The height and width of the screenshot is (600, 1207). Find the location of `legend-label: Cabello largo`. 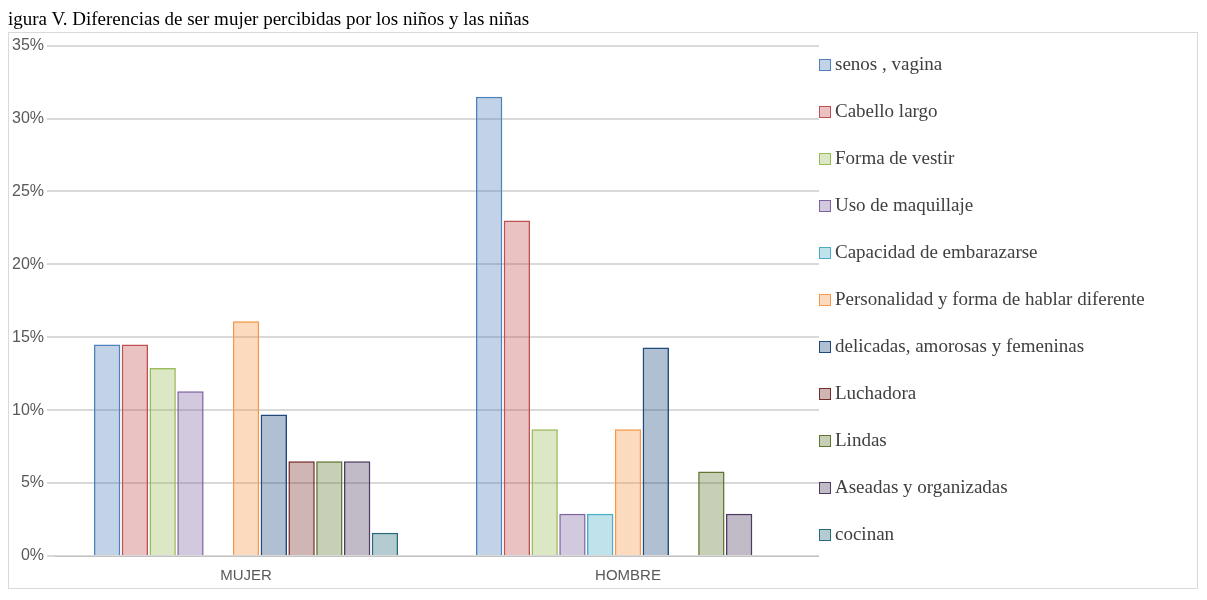

legend-label: Cabello largo is located at coordinates (886, 111).